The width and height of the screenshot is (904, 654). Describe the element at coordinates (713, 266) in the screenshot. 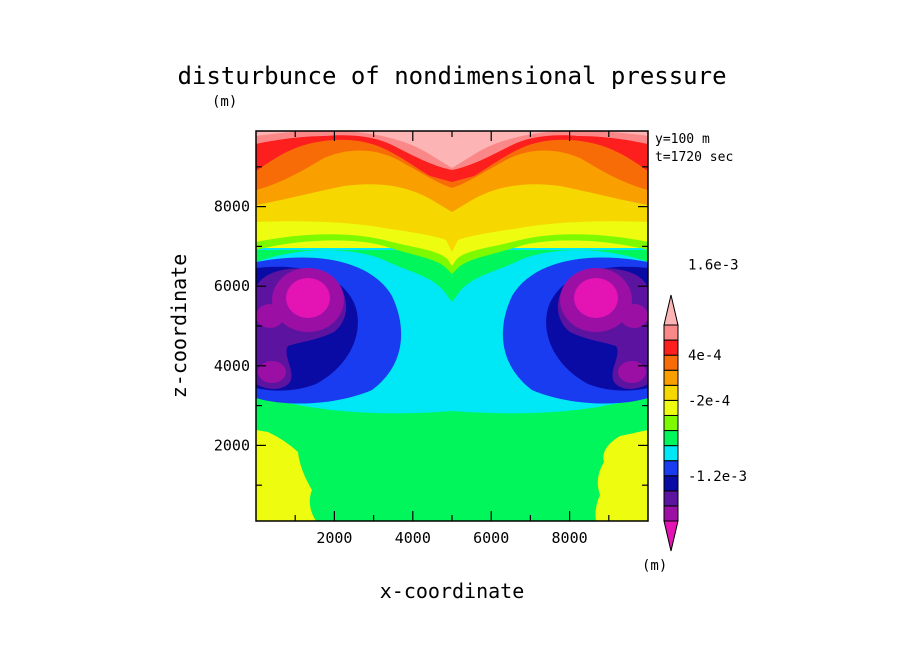

I see `colorbar-label: 1.6e-3` at that location.